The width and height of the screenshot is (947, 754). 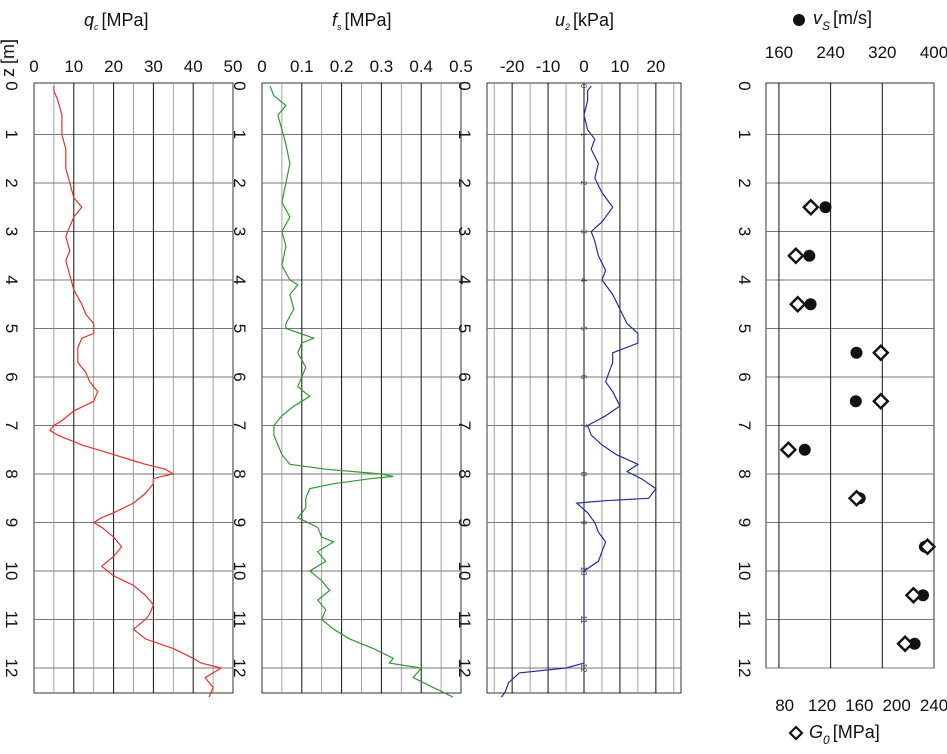 I want to click on x-tick-label: -10, so click(x=548, y=66).